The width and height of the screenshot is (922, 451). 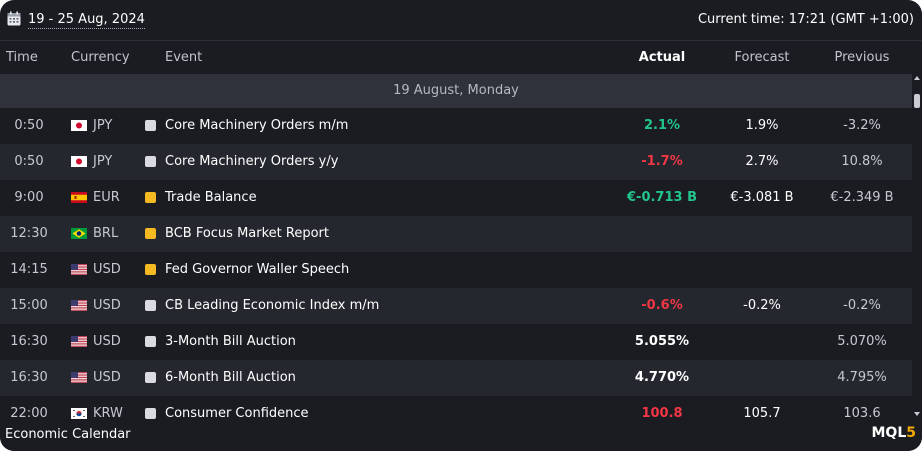 What do you see at coordinates (662, 161) in the screenshot?
I see `actual-value: -1.7%` at bounding box center [662, 161].